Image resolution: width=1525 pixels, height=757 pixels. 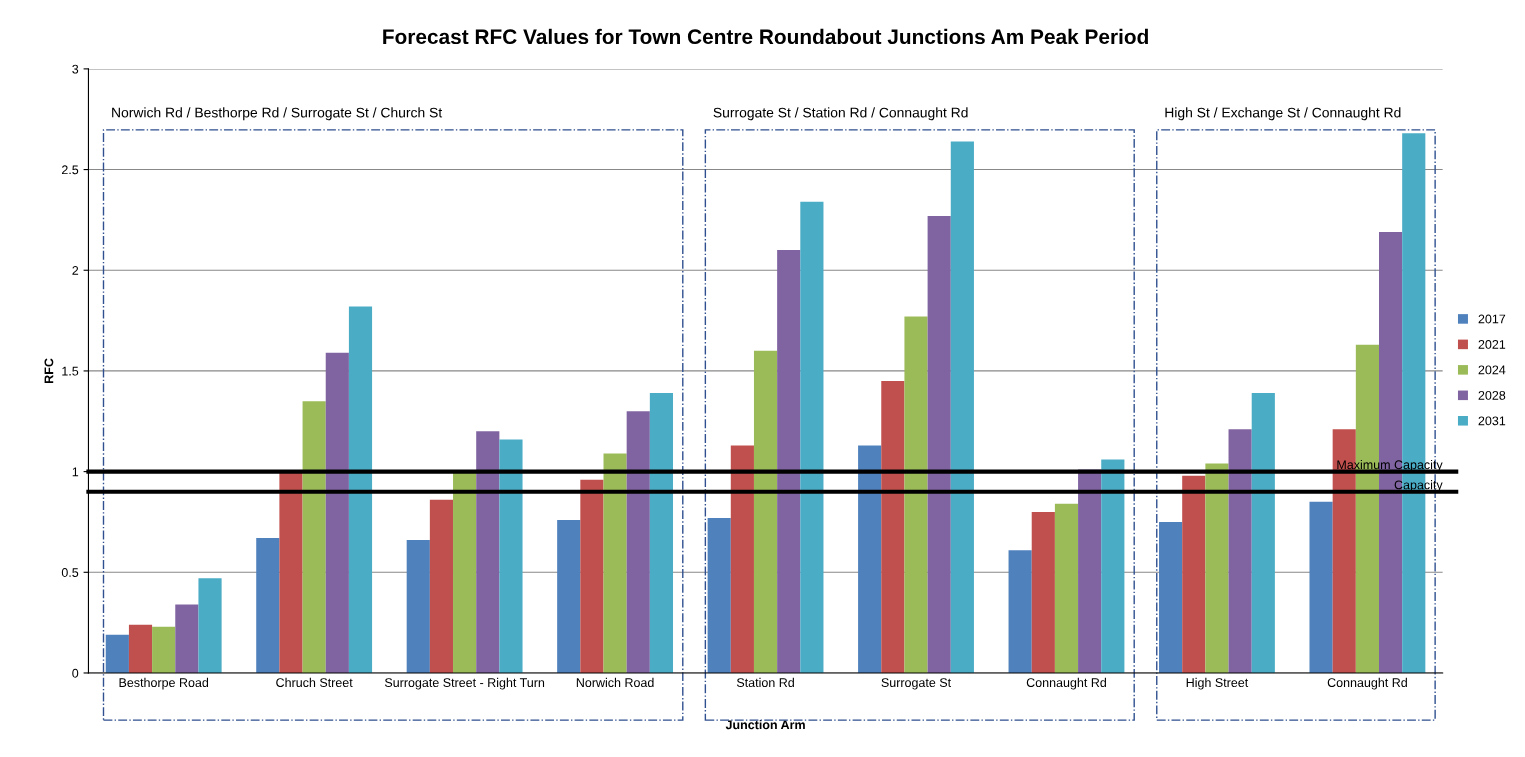 What do you see at coordinates (49, 370) in the screenshot?
I see `y-axis-title: RFC` at bounding box center [49, 370].